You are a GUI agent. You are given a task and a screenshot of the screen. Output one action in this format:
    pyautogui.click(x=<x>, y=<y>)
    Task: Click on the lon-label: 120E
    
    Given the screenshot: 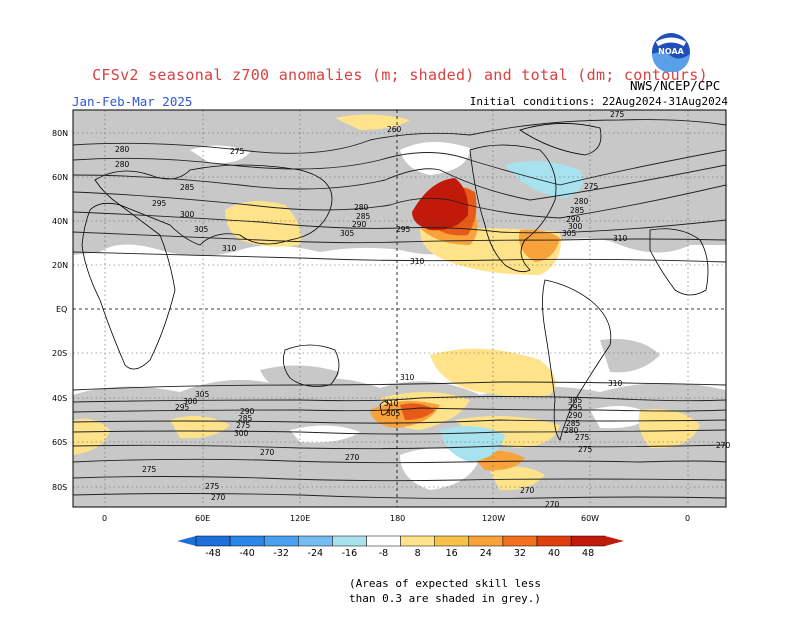 What is the action you would take?
    pyautogui.click(x=300, y=518)
    